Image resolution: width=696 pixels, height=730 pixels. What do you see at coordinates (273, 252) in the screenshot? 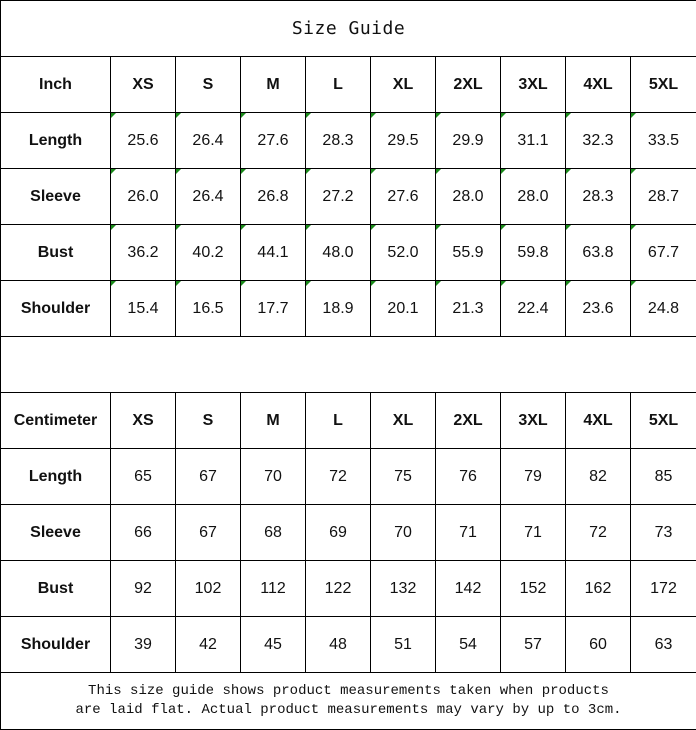
I see `measurement-value: 44.1` at bounding box center [273, 252].